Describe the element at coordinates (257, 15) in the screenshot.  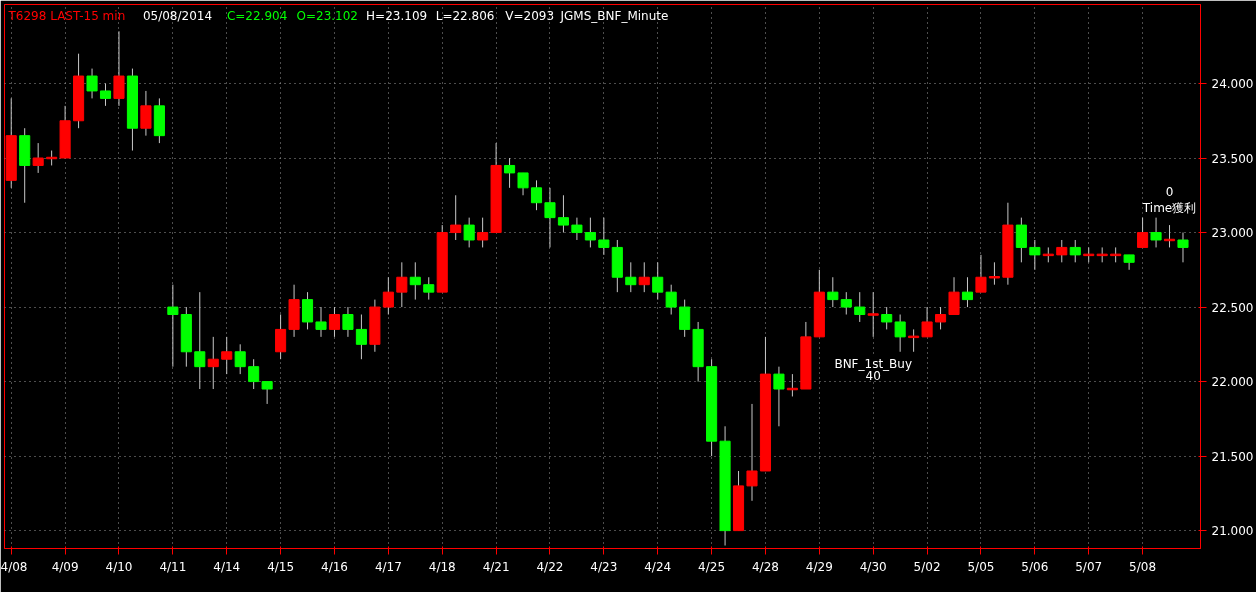
I see `annotation: C=22.904` at that location.